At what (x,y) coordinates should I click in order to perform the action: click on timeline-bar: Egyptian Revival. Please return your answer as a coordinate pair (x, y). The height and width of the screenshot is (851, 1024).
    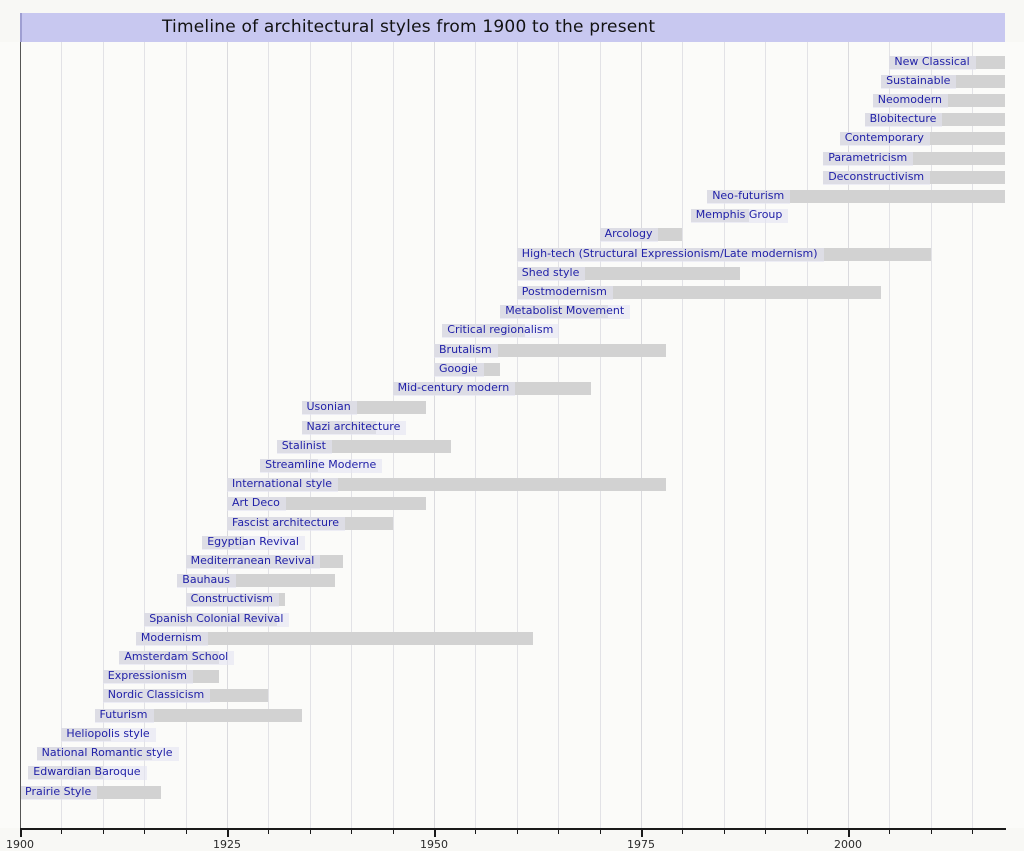
    Looking at the image, I should click on (253, 542).